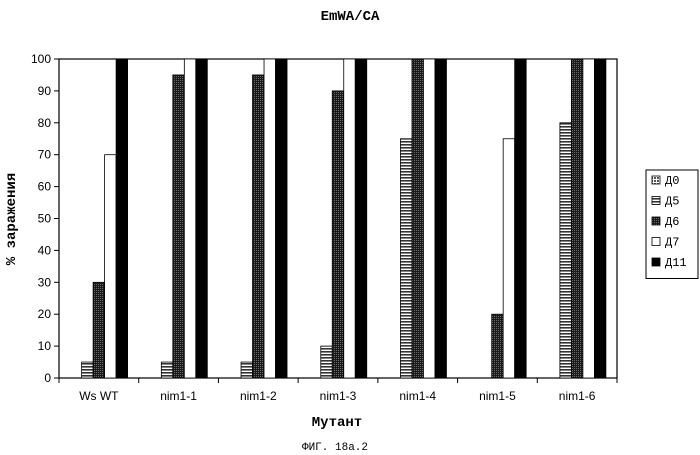 The height and width of the screenshot is (455, 700). I want to click on legend: Д0 Д5 Д6 Д7 Д11, so click(672, 224).